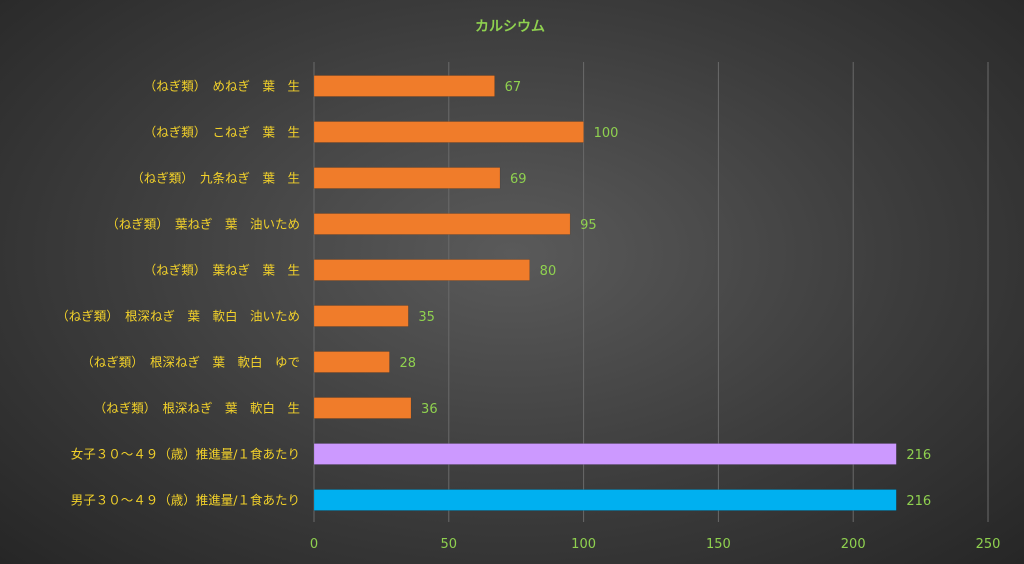  What do you see at coordinates (588, 225) in the screenshot?
I see `data-label: 95` at bounding box center [588, 225].